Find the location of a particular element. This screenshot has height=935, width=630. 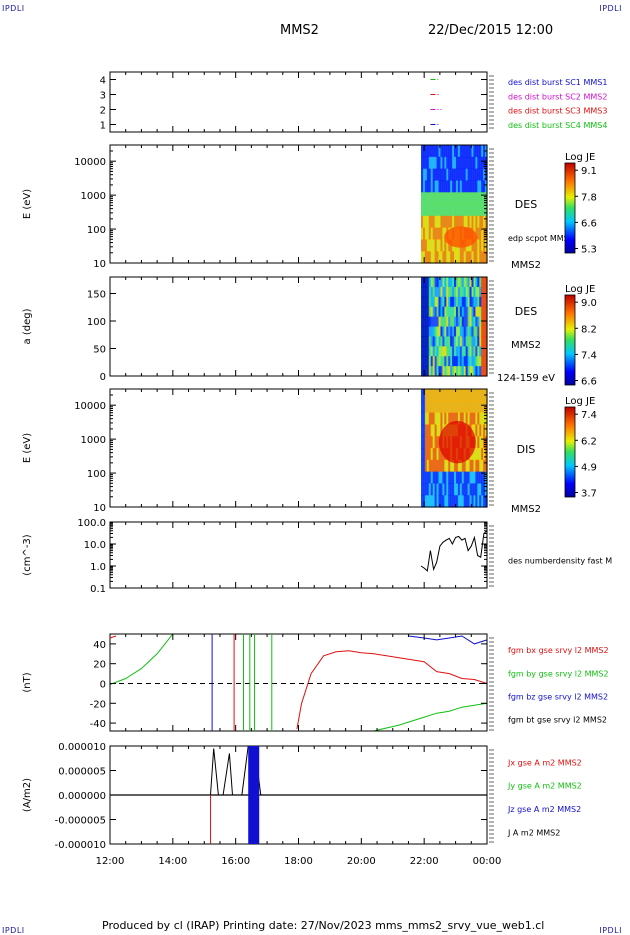

current-burst-block is located at coordinates (254, 795).